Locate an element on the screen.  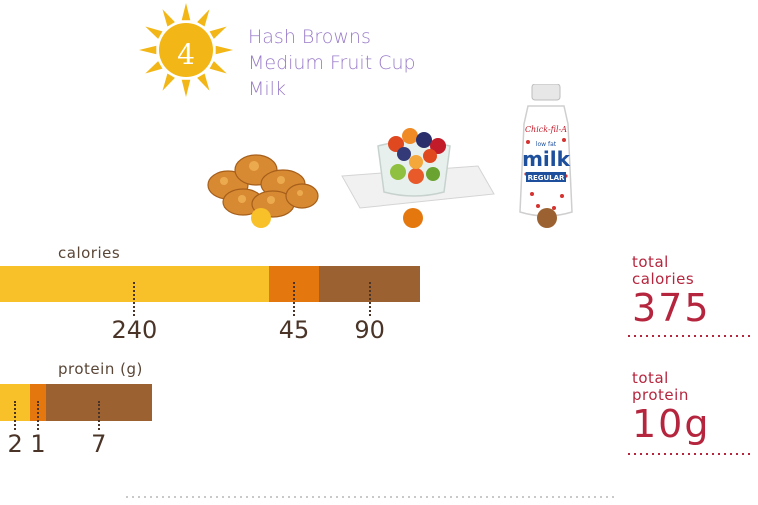
sun-badge-icon is located at coordinates (186, 50).